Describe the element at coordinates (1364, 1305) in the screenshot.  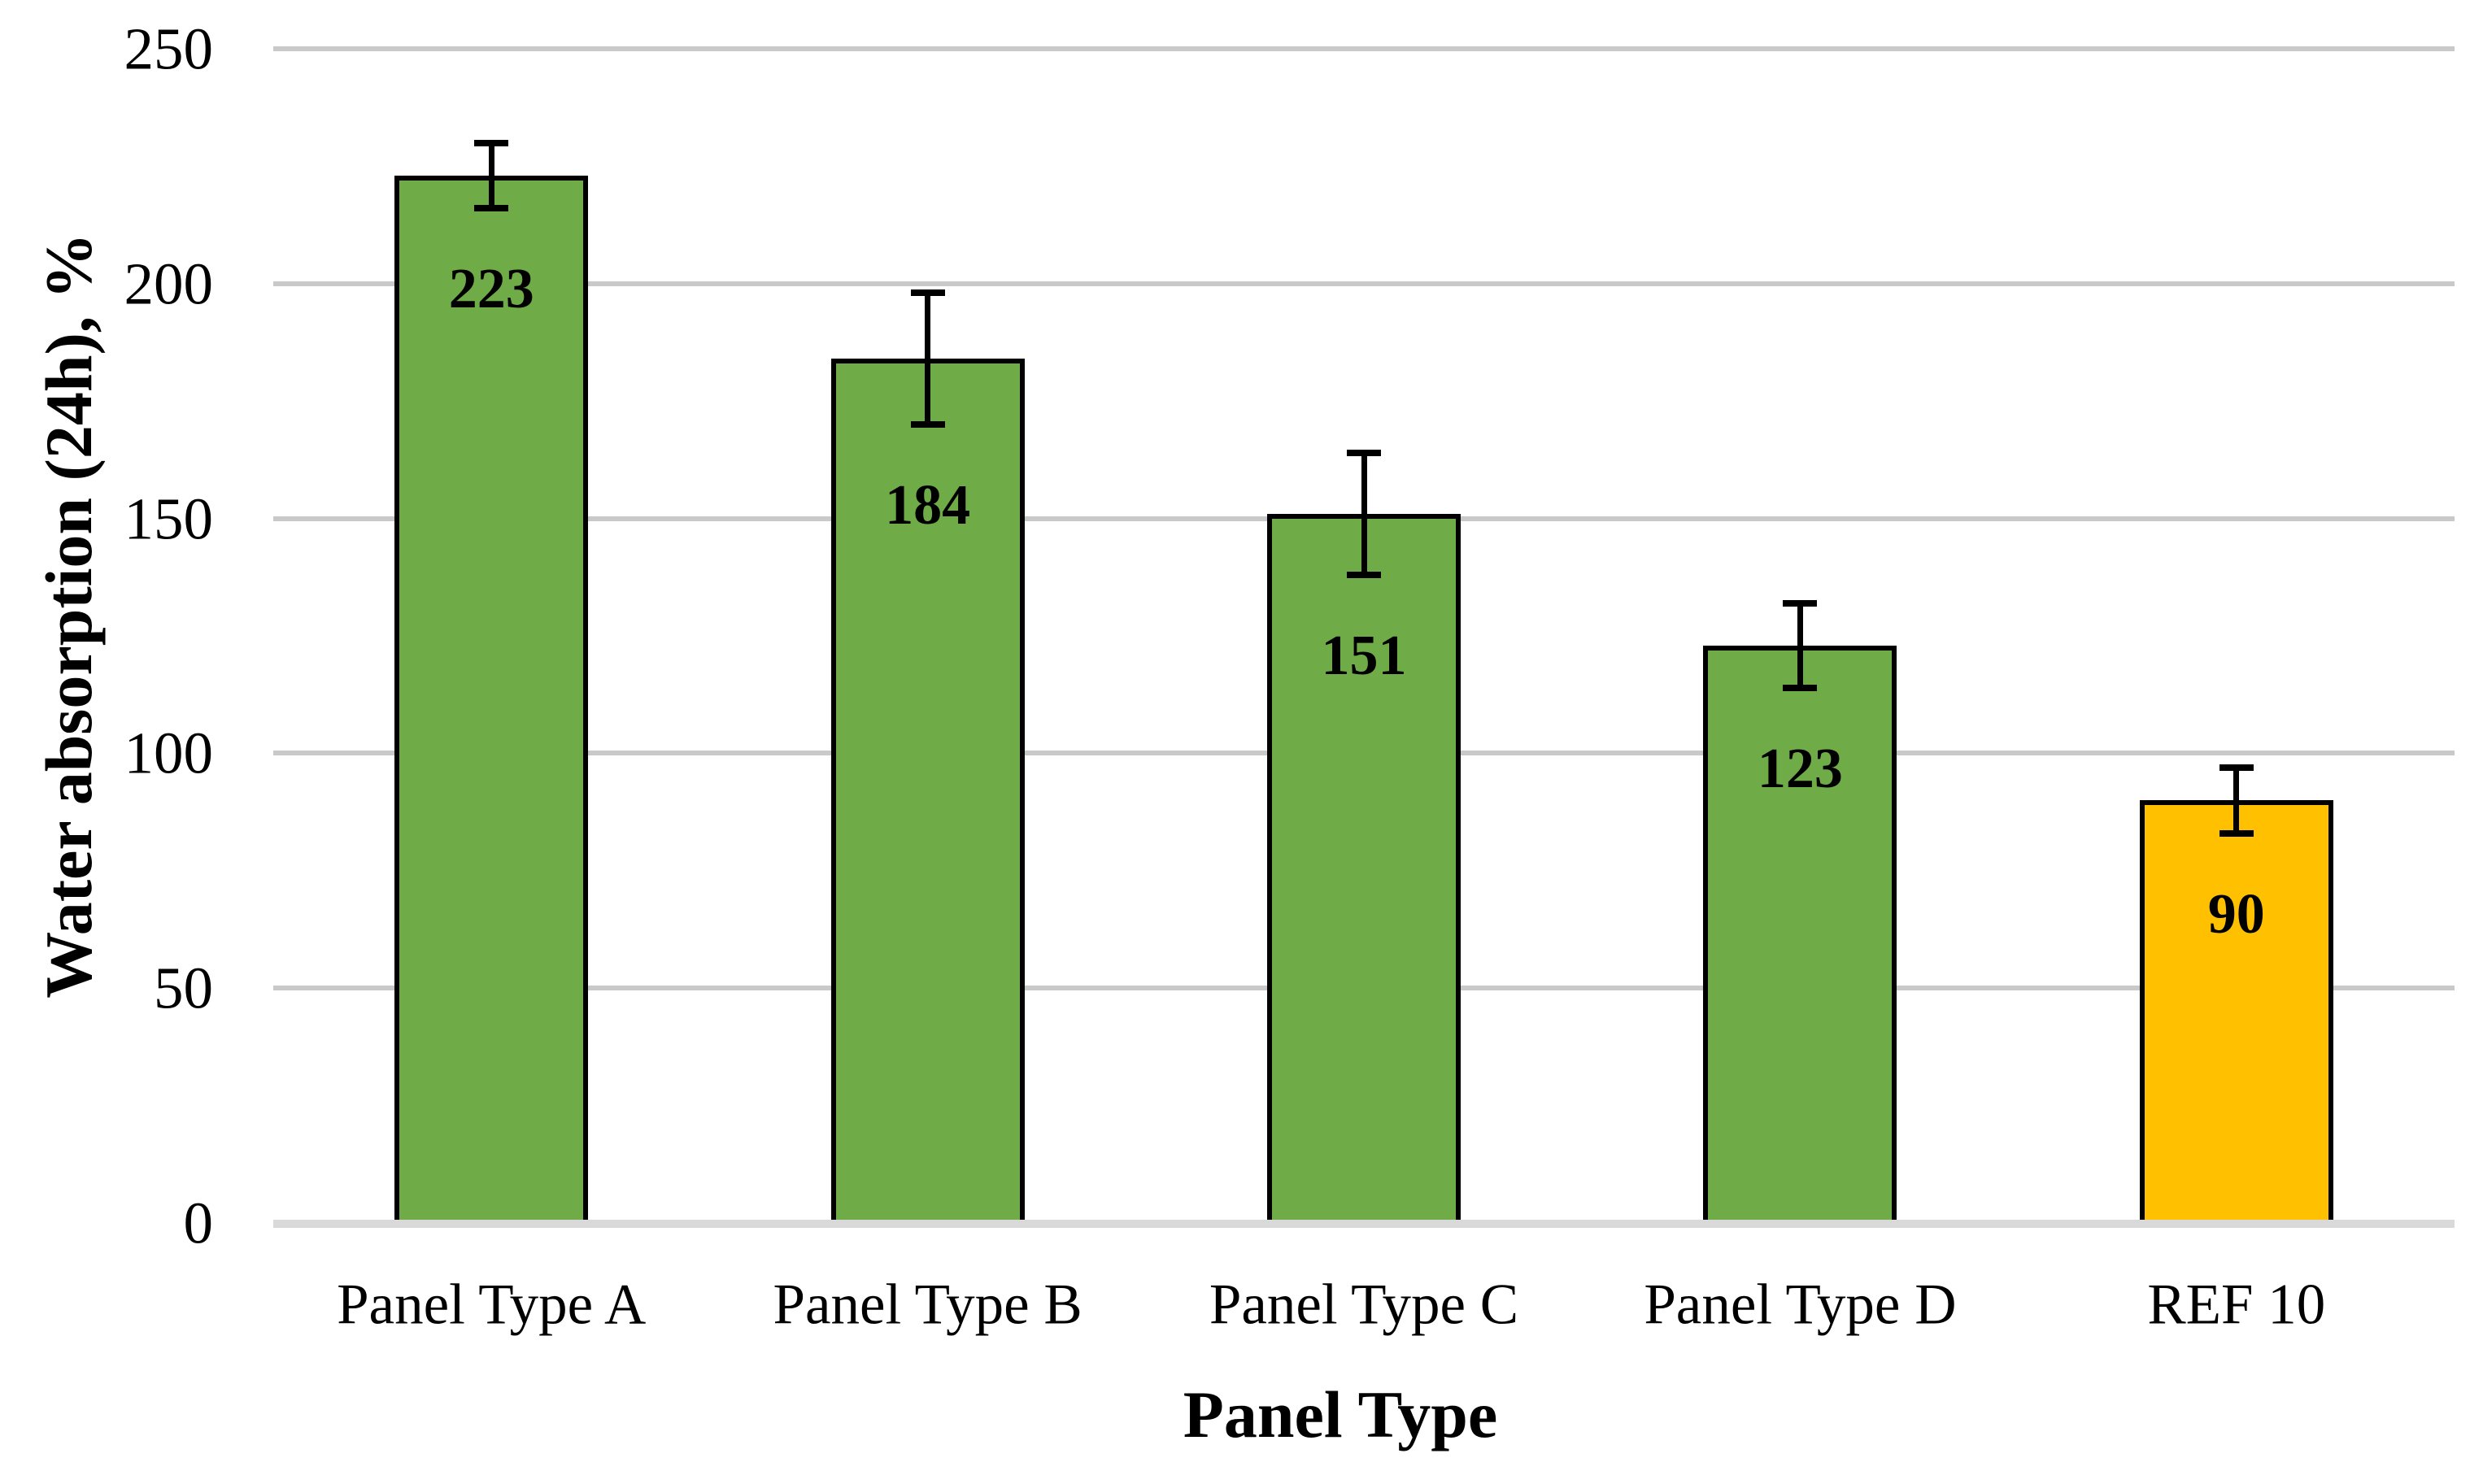
I see `x-tick-label: Panel Type C` at that location.